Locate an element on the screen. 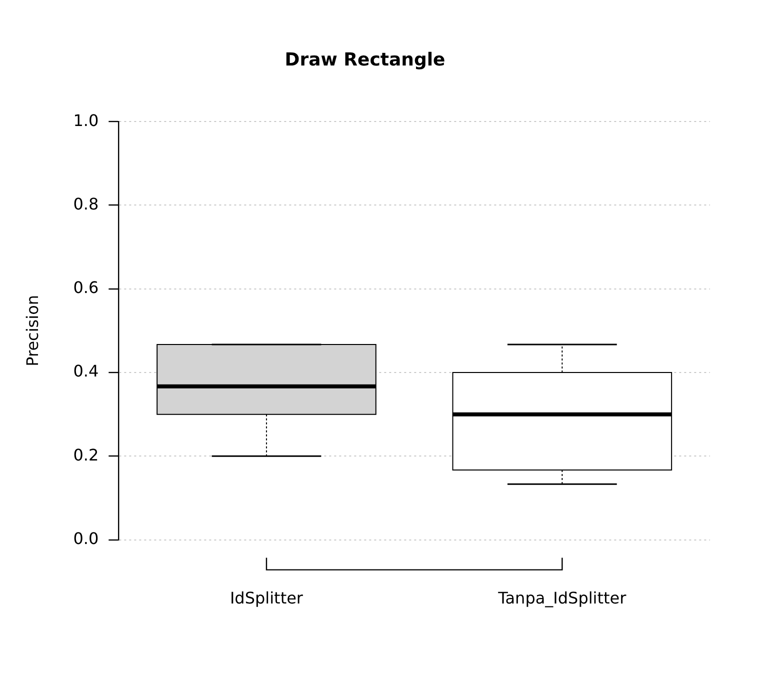 Image resolution: width=760 pixels, height=689 pixels. y-tick-label: 1.0 is located at coordinates (86, 120).